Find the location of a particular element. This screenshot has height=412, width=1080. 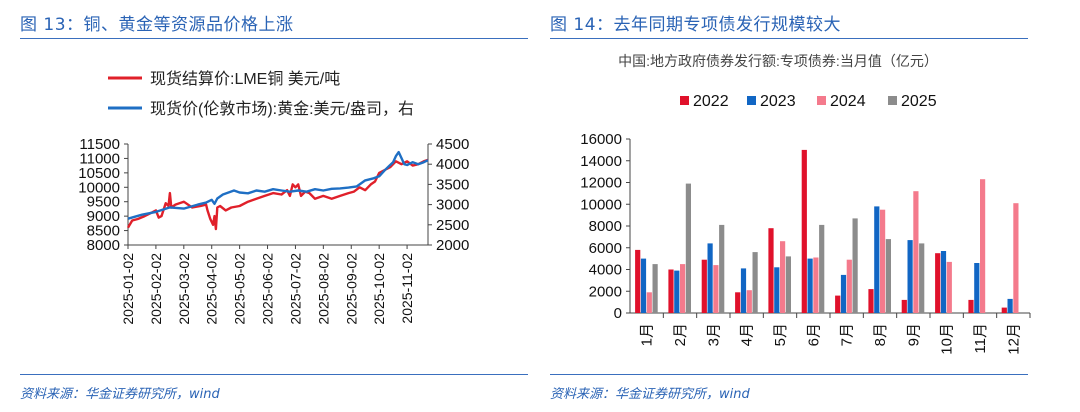

x-tick-label: 1月 is located at coordinates (647, 334).